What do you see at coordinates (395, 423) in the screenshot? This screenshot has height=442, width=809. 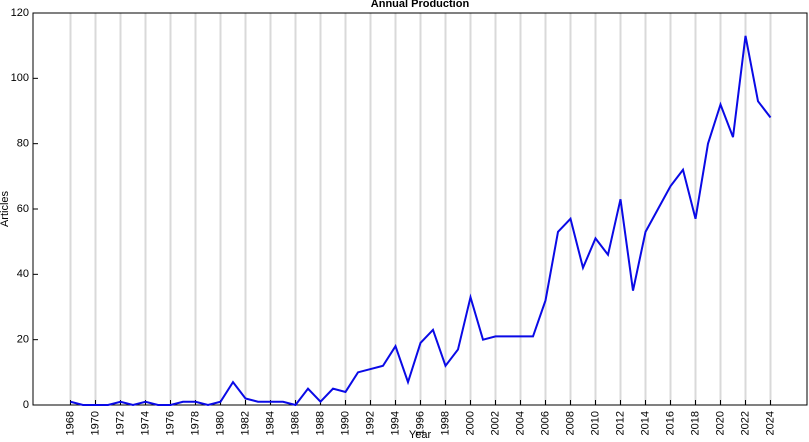 I see `x-tick-label: 1994` at bounding box center [395, 423].